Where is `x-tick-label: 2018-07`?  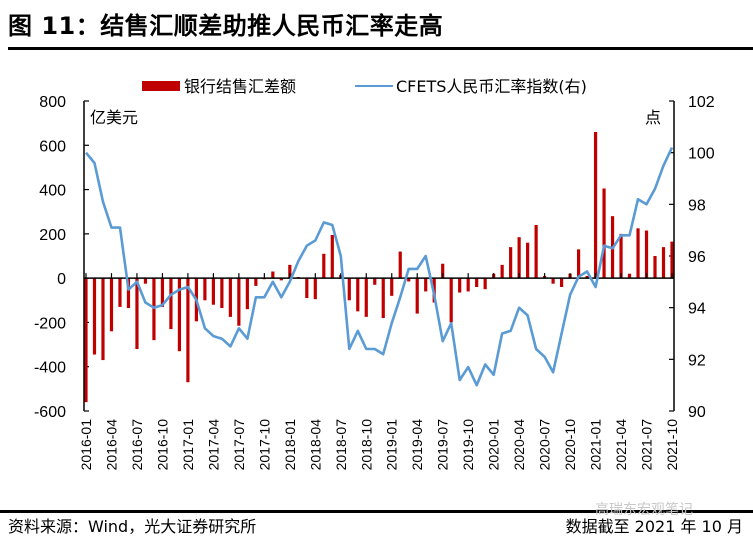 x-tick-label: 2018-07 is located at coordinates (341, 445).